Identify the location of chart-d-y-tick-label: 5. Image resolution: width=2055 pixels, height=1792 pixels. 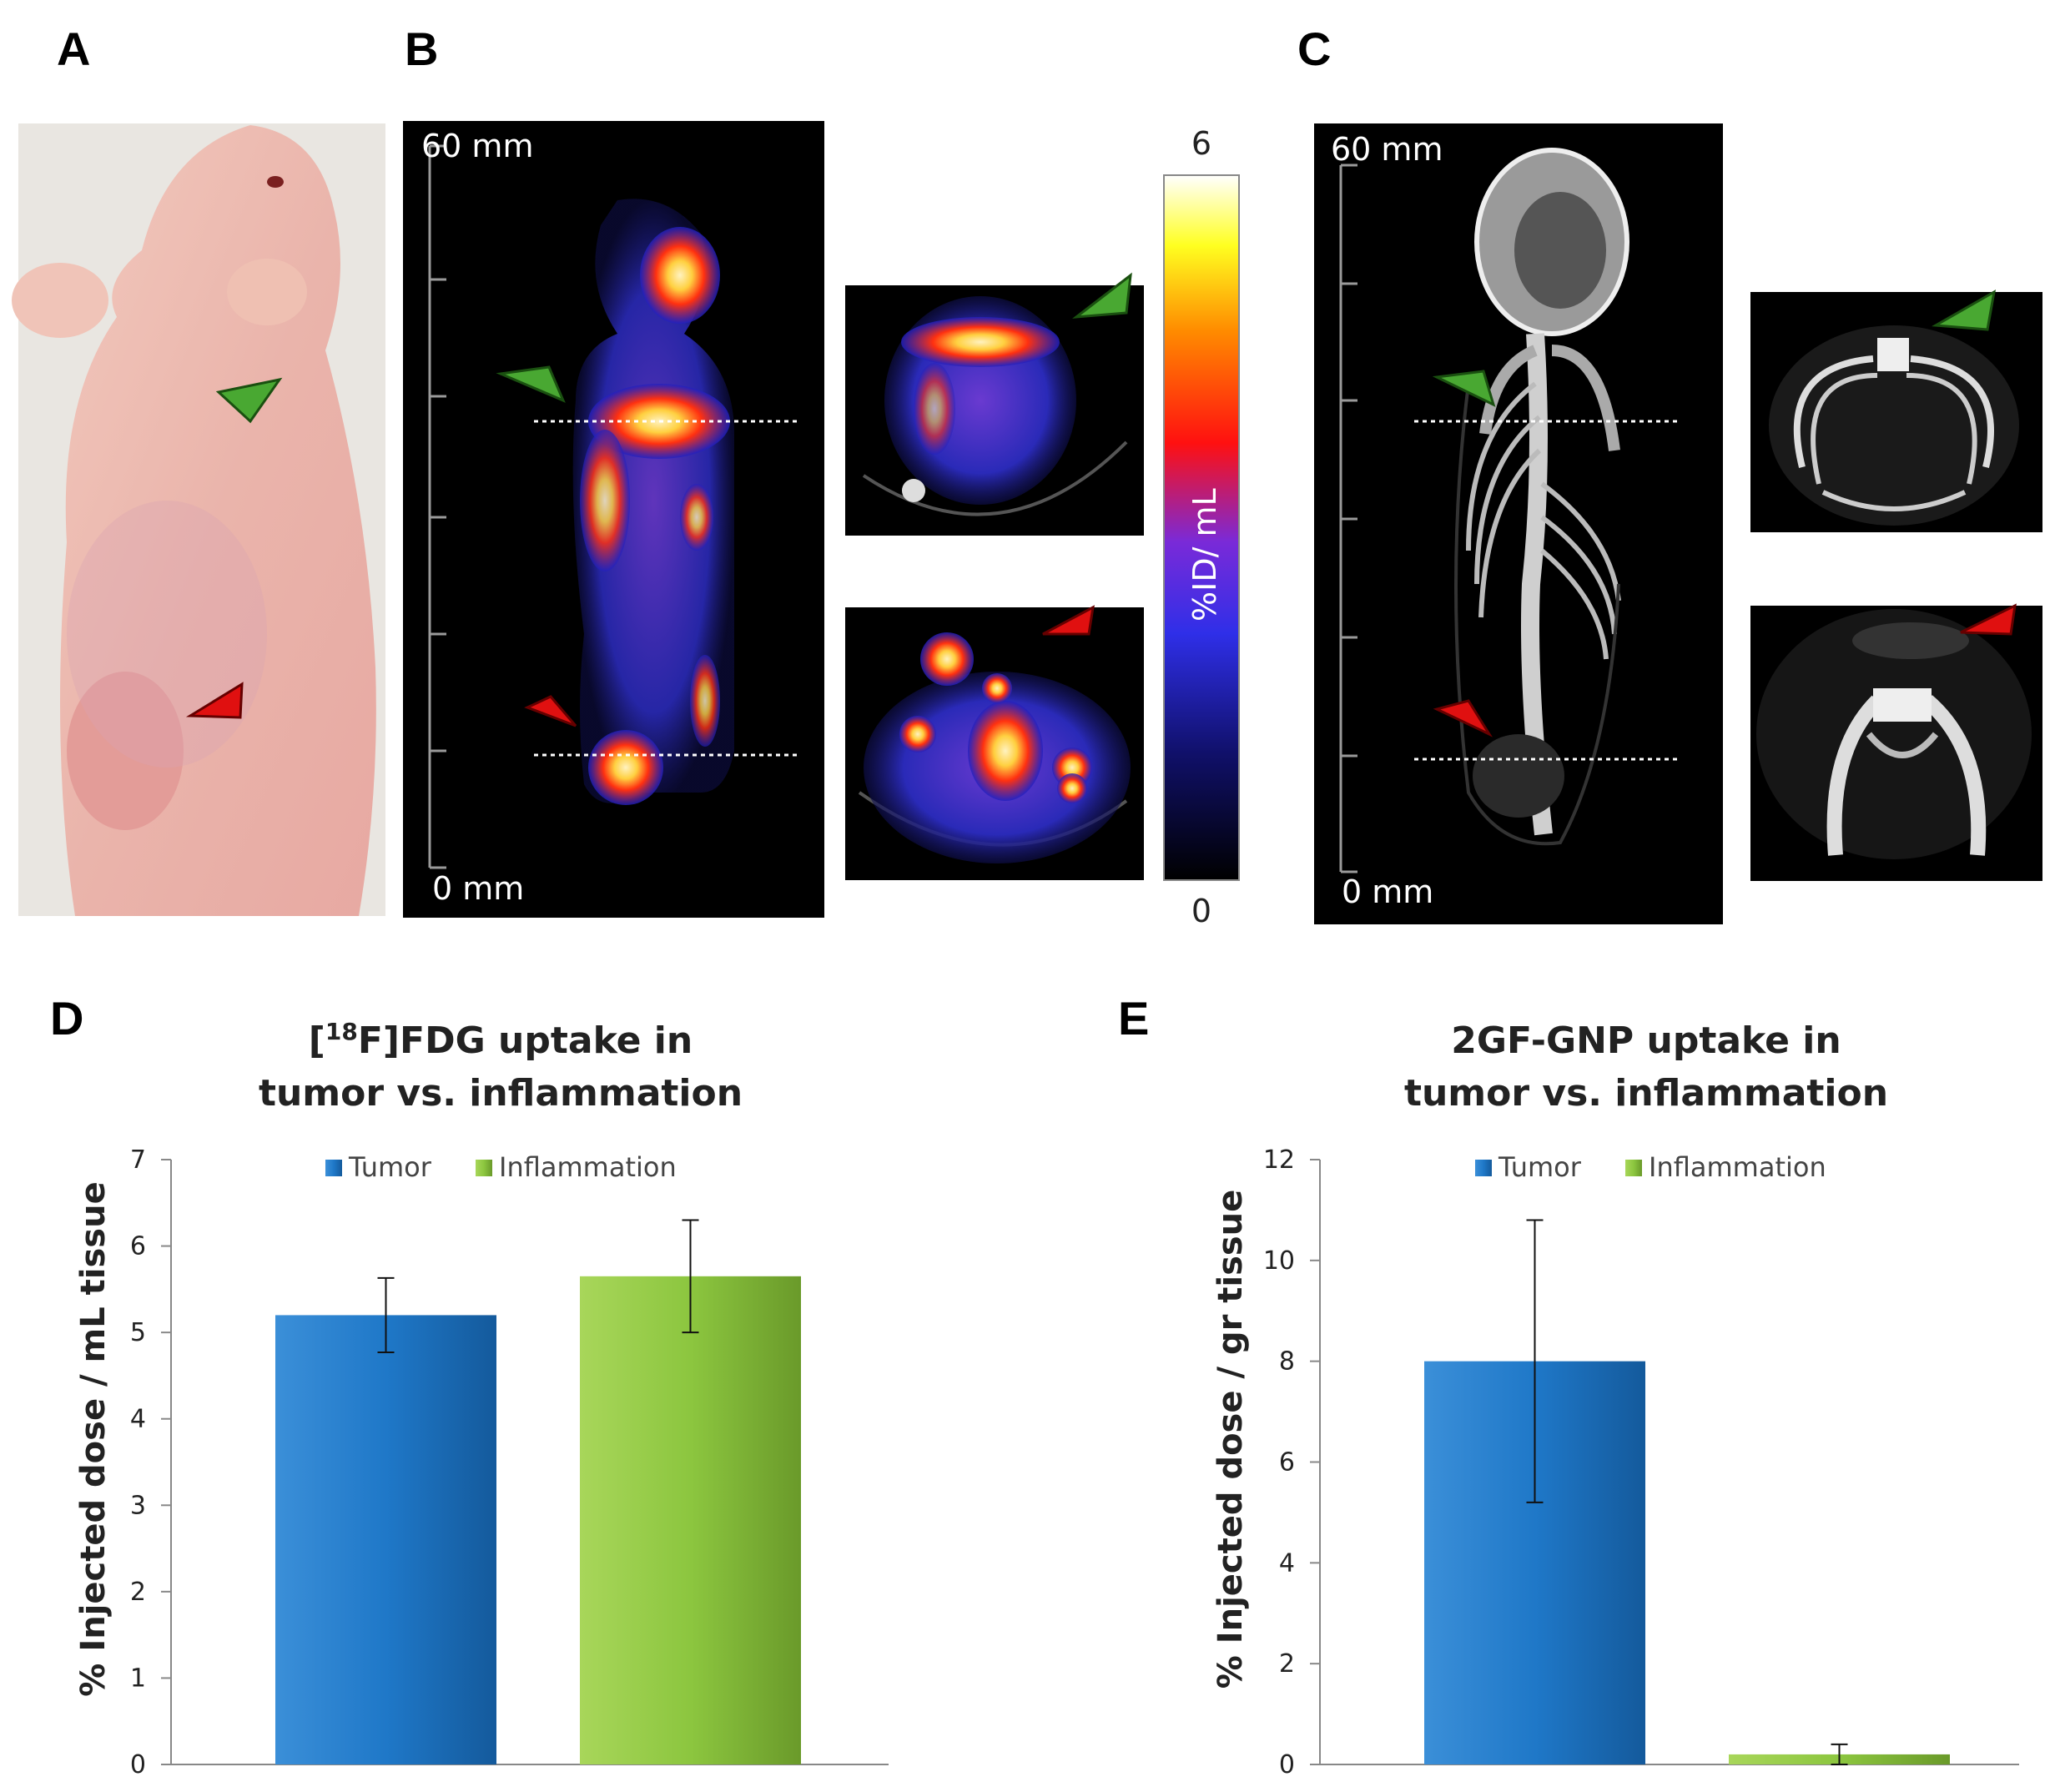
(138, 1332).